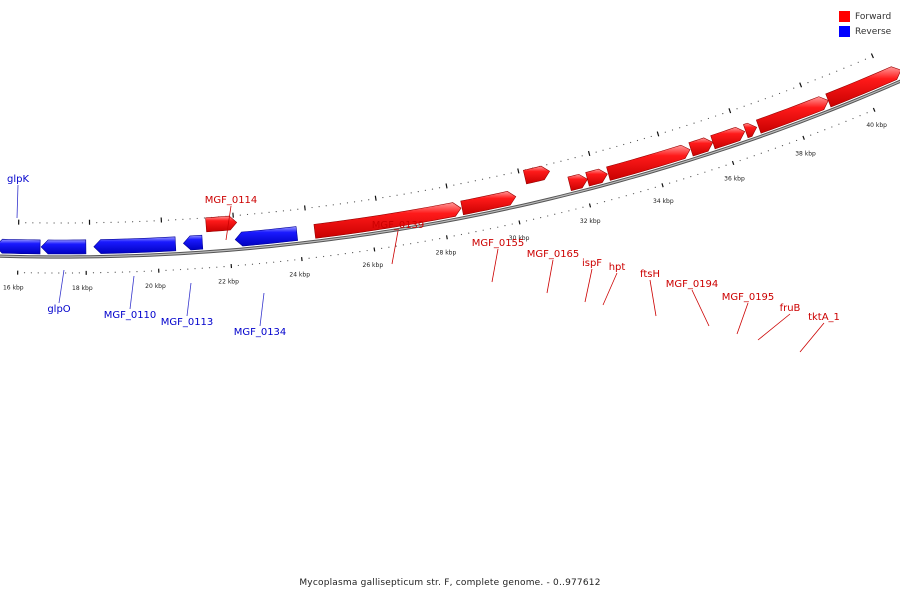 This screenshot has width=900, height=600. What do you see at coordinates (844, 31) in the screenshot?
I see `legend-swatch-reverse` at bounding box center [844, 31].